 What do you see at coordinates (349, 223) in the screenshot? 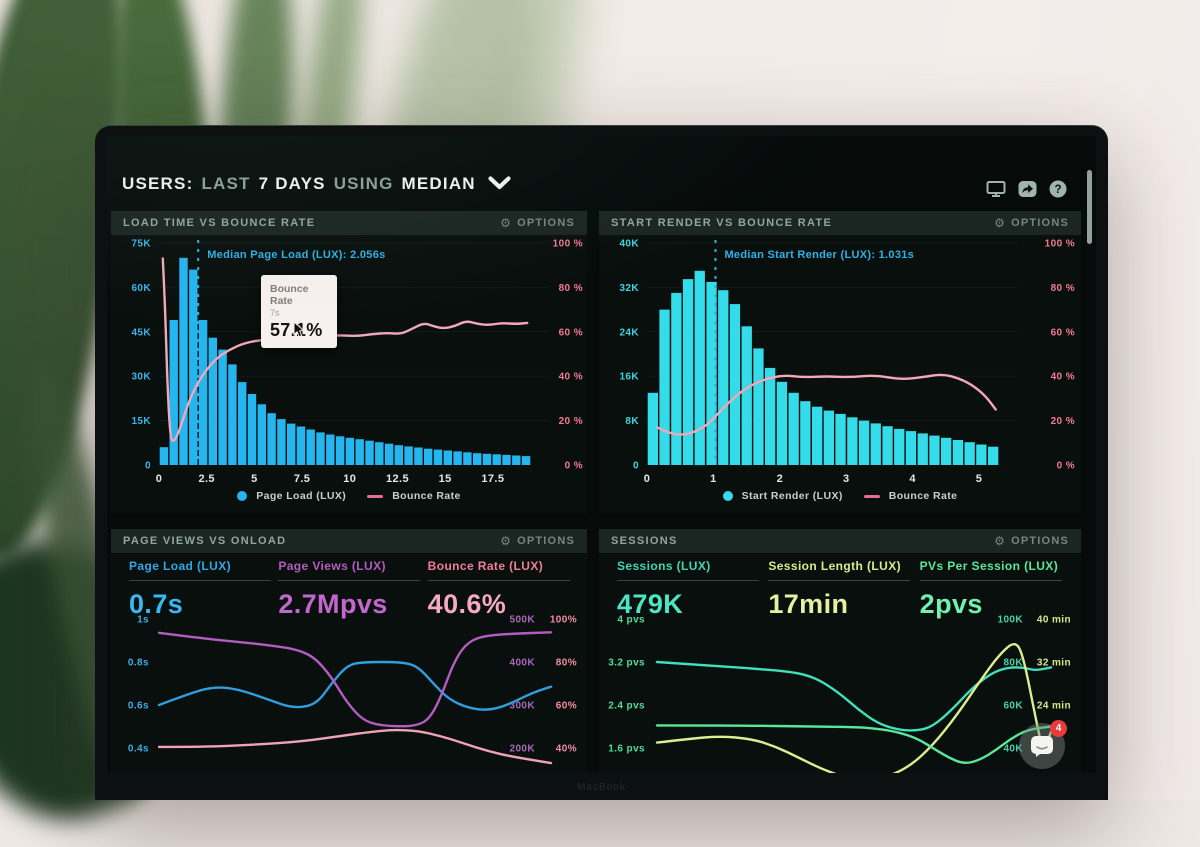
I see `panel-load-time-header: LOAD TIME VS BOUNCE RATE ⚙ OPTIONS` at bounding box center [349, 223].